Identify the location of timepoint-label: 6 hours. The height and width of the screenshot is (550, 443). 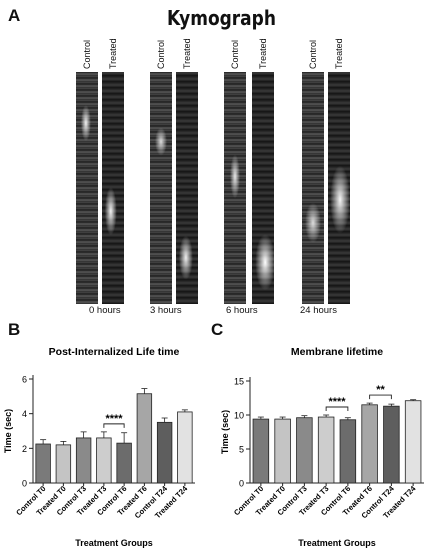
(242, 310).